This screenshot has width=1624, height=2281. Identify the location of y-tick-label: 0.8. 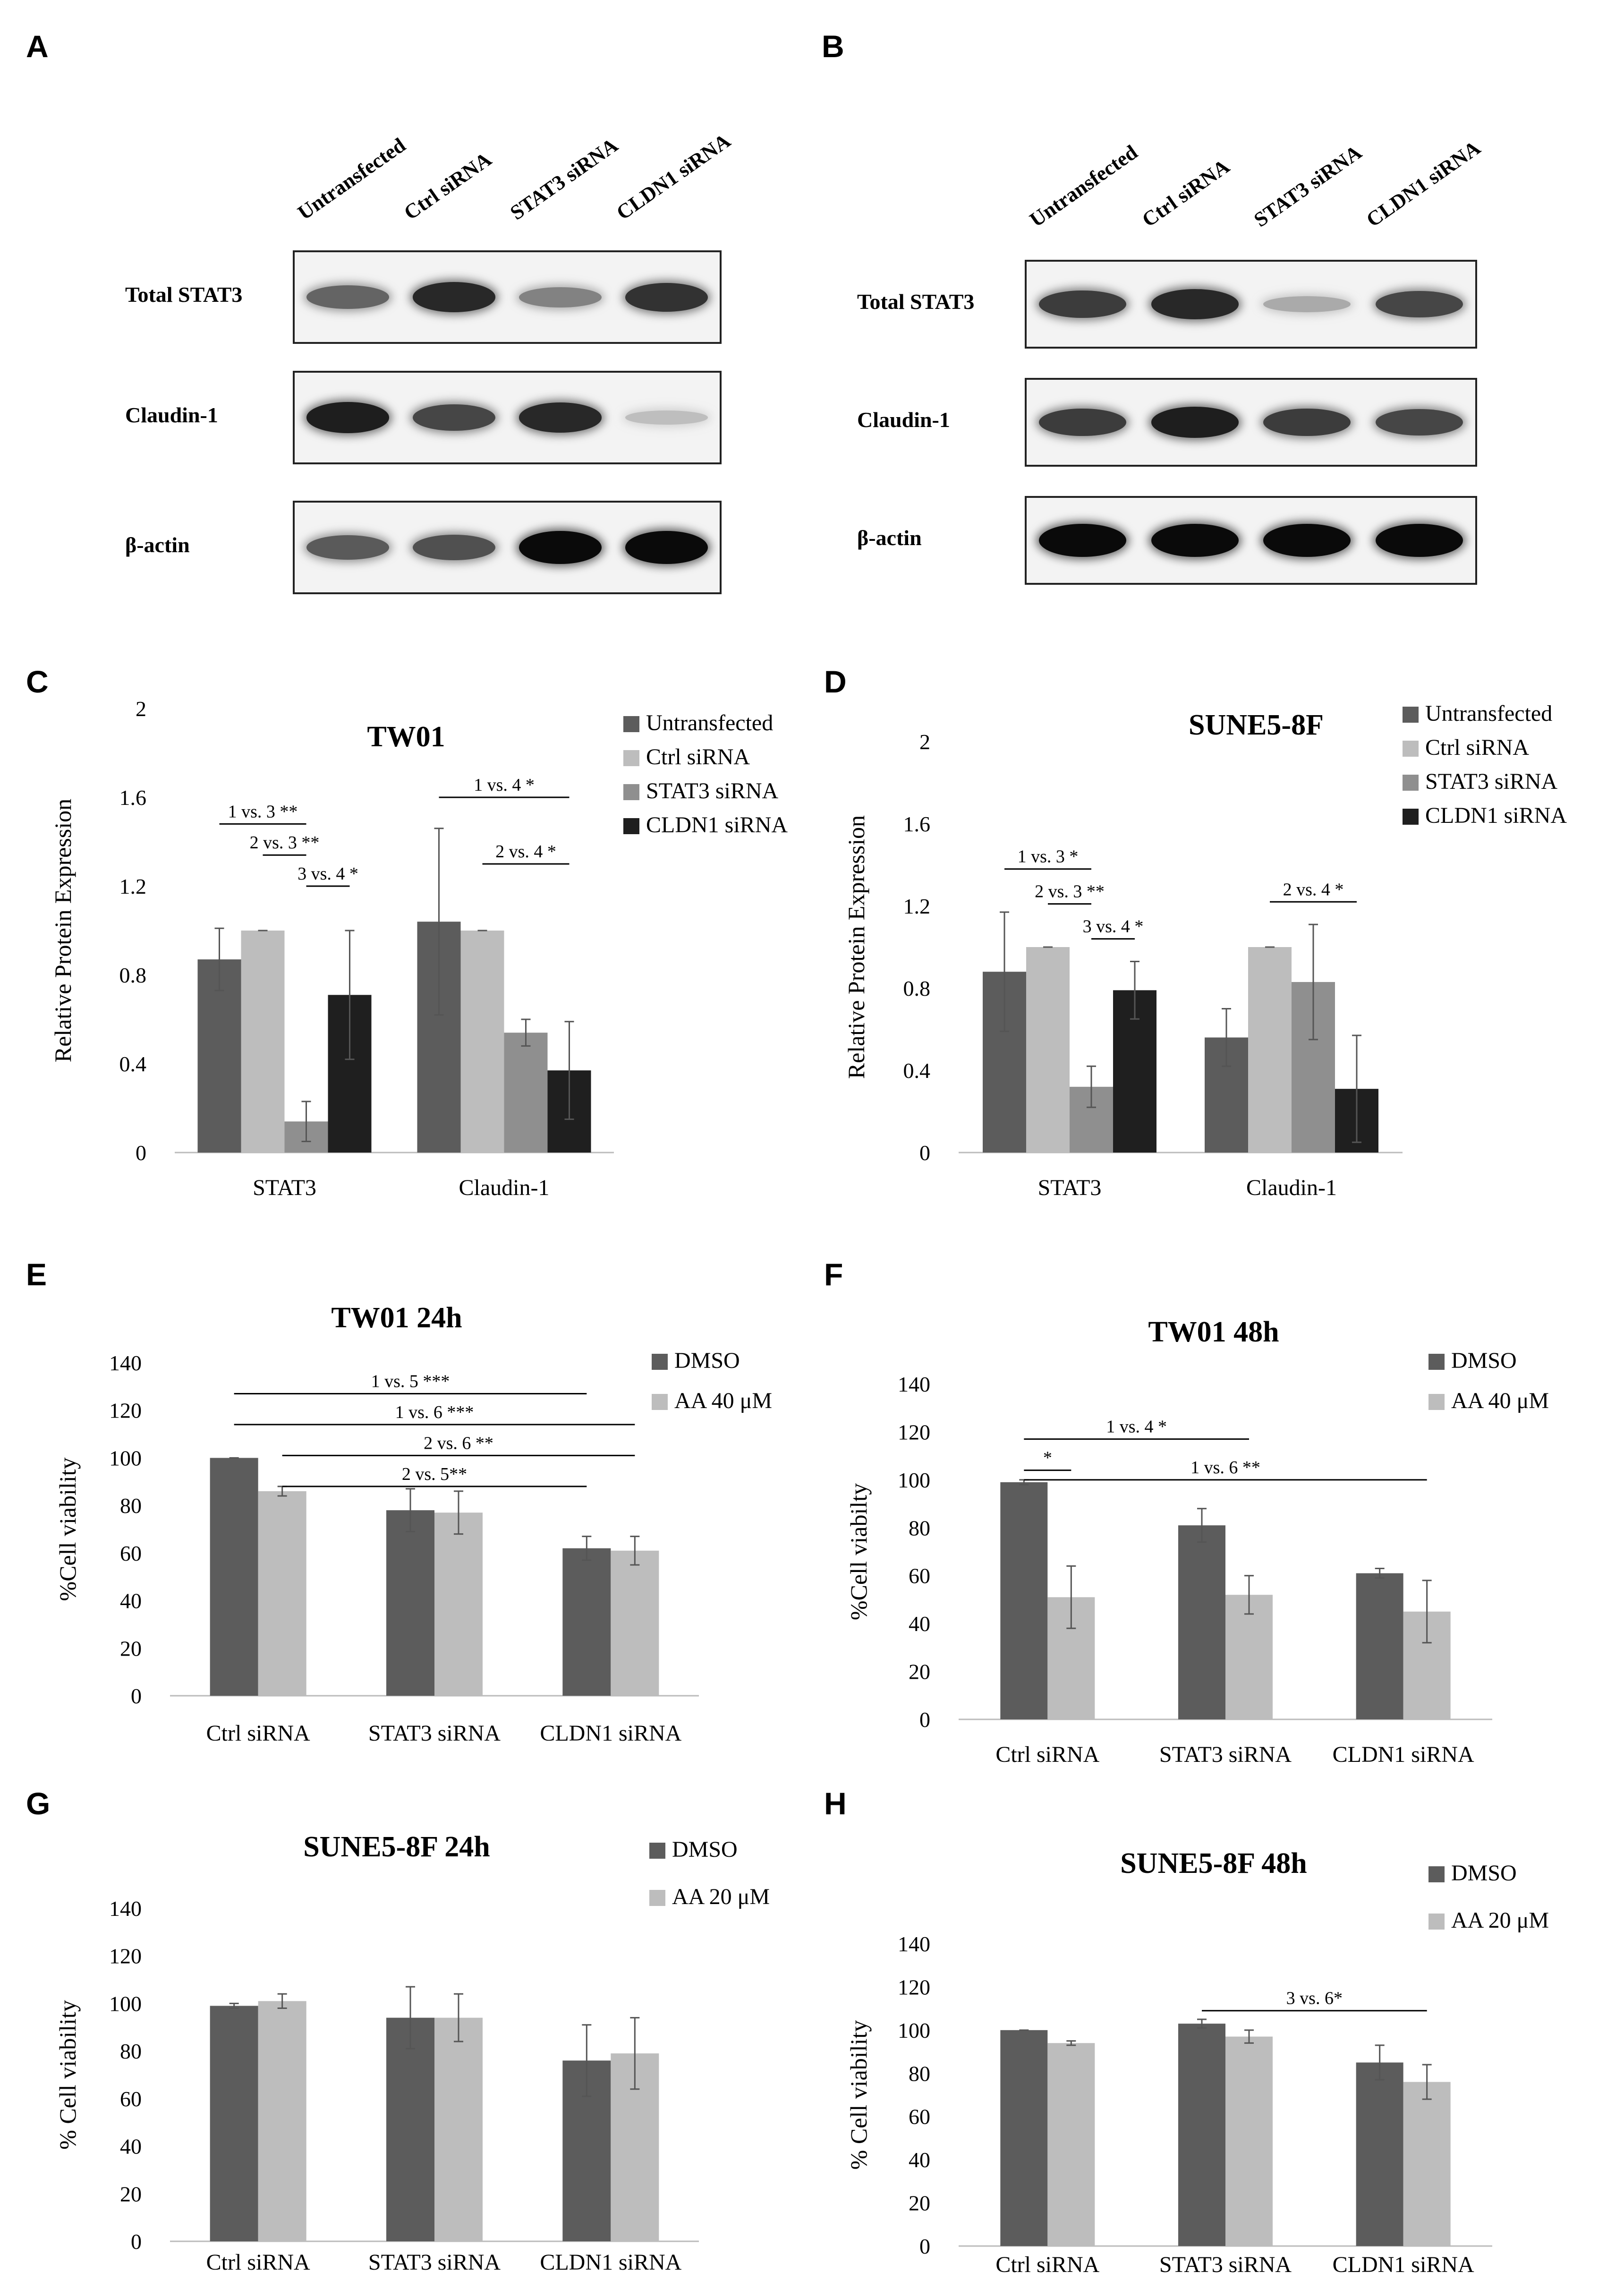
(133, 975).